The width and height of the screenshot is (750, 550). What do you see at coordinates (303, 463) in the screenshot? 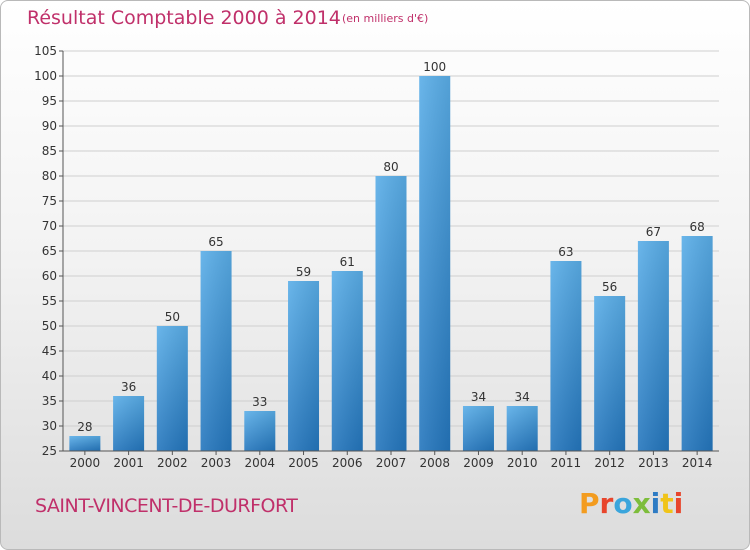
I see `x-tick-label-2005: 2005` at bounding box center [303, 463].